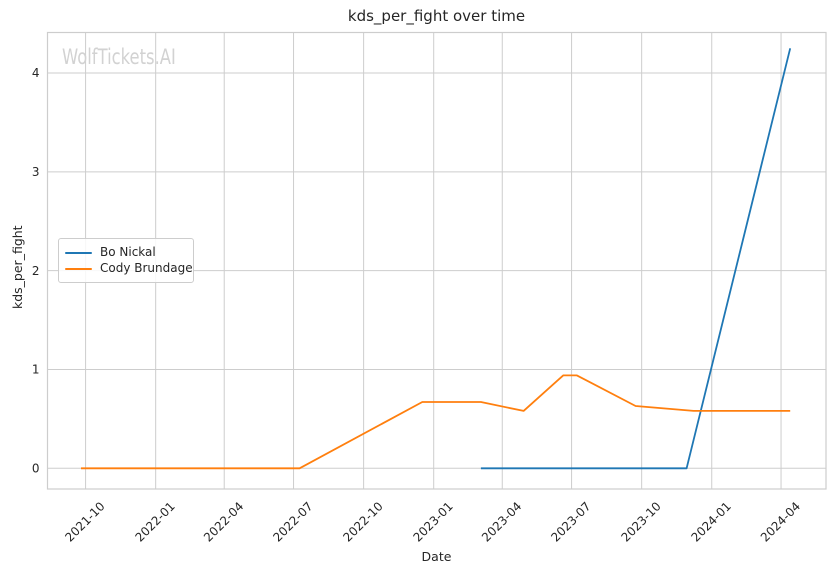  Describe the element at coordinates (436, 556) in the screenshot. I see `x-axis-label: Date` at that location.